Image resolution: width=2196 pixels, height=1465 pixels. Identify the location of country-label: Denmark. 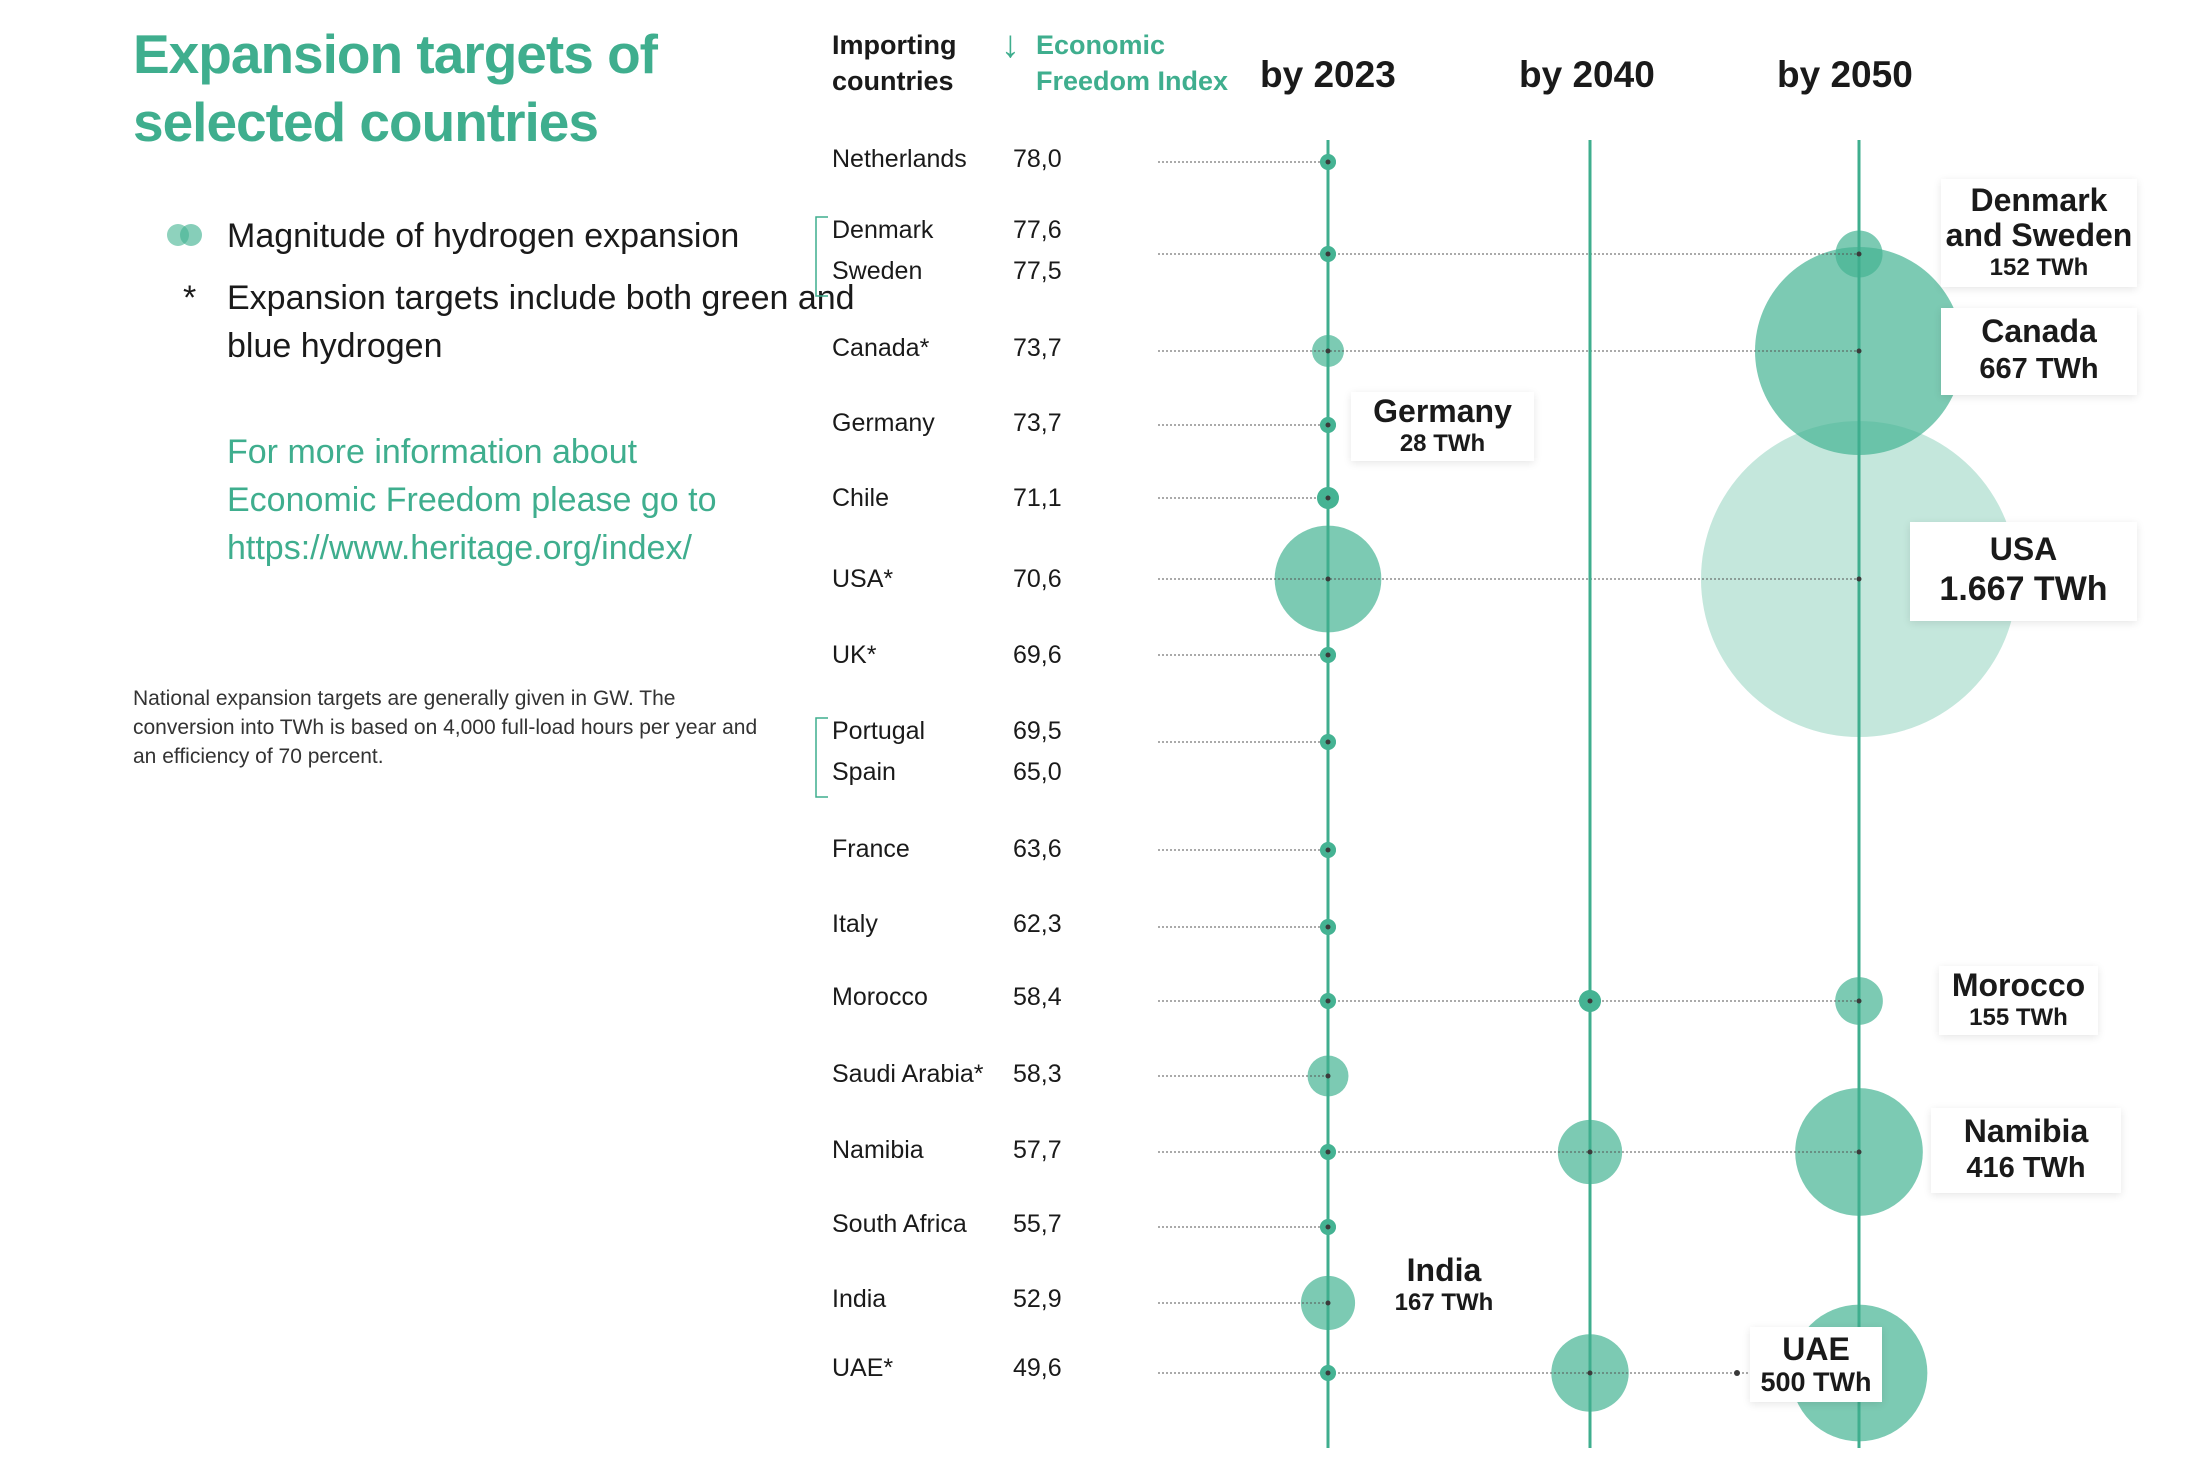
(883, 230).